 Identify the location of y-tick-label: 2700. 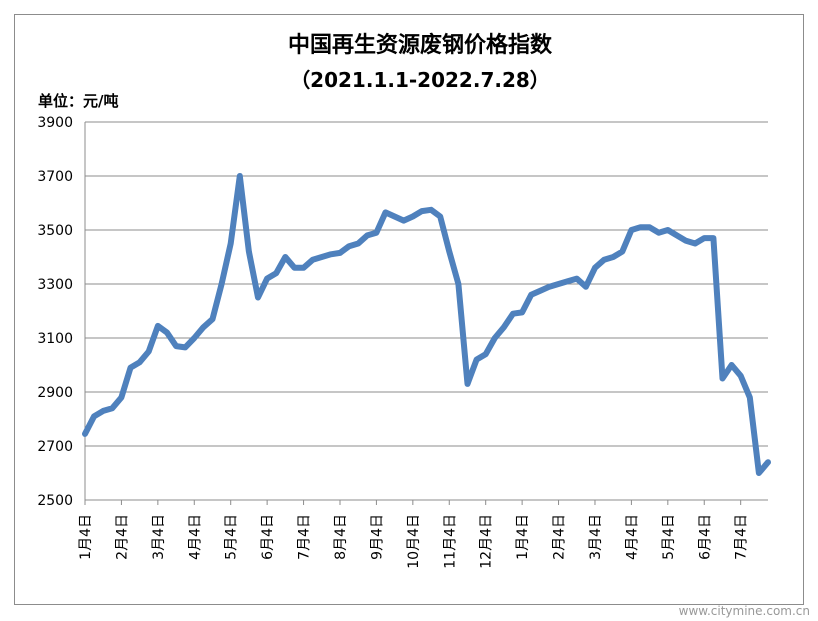
(55, 447).